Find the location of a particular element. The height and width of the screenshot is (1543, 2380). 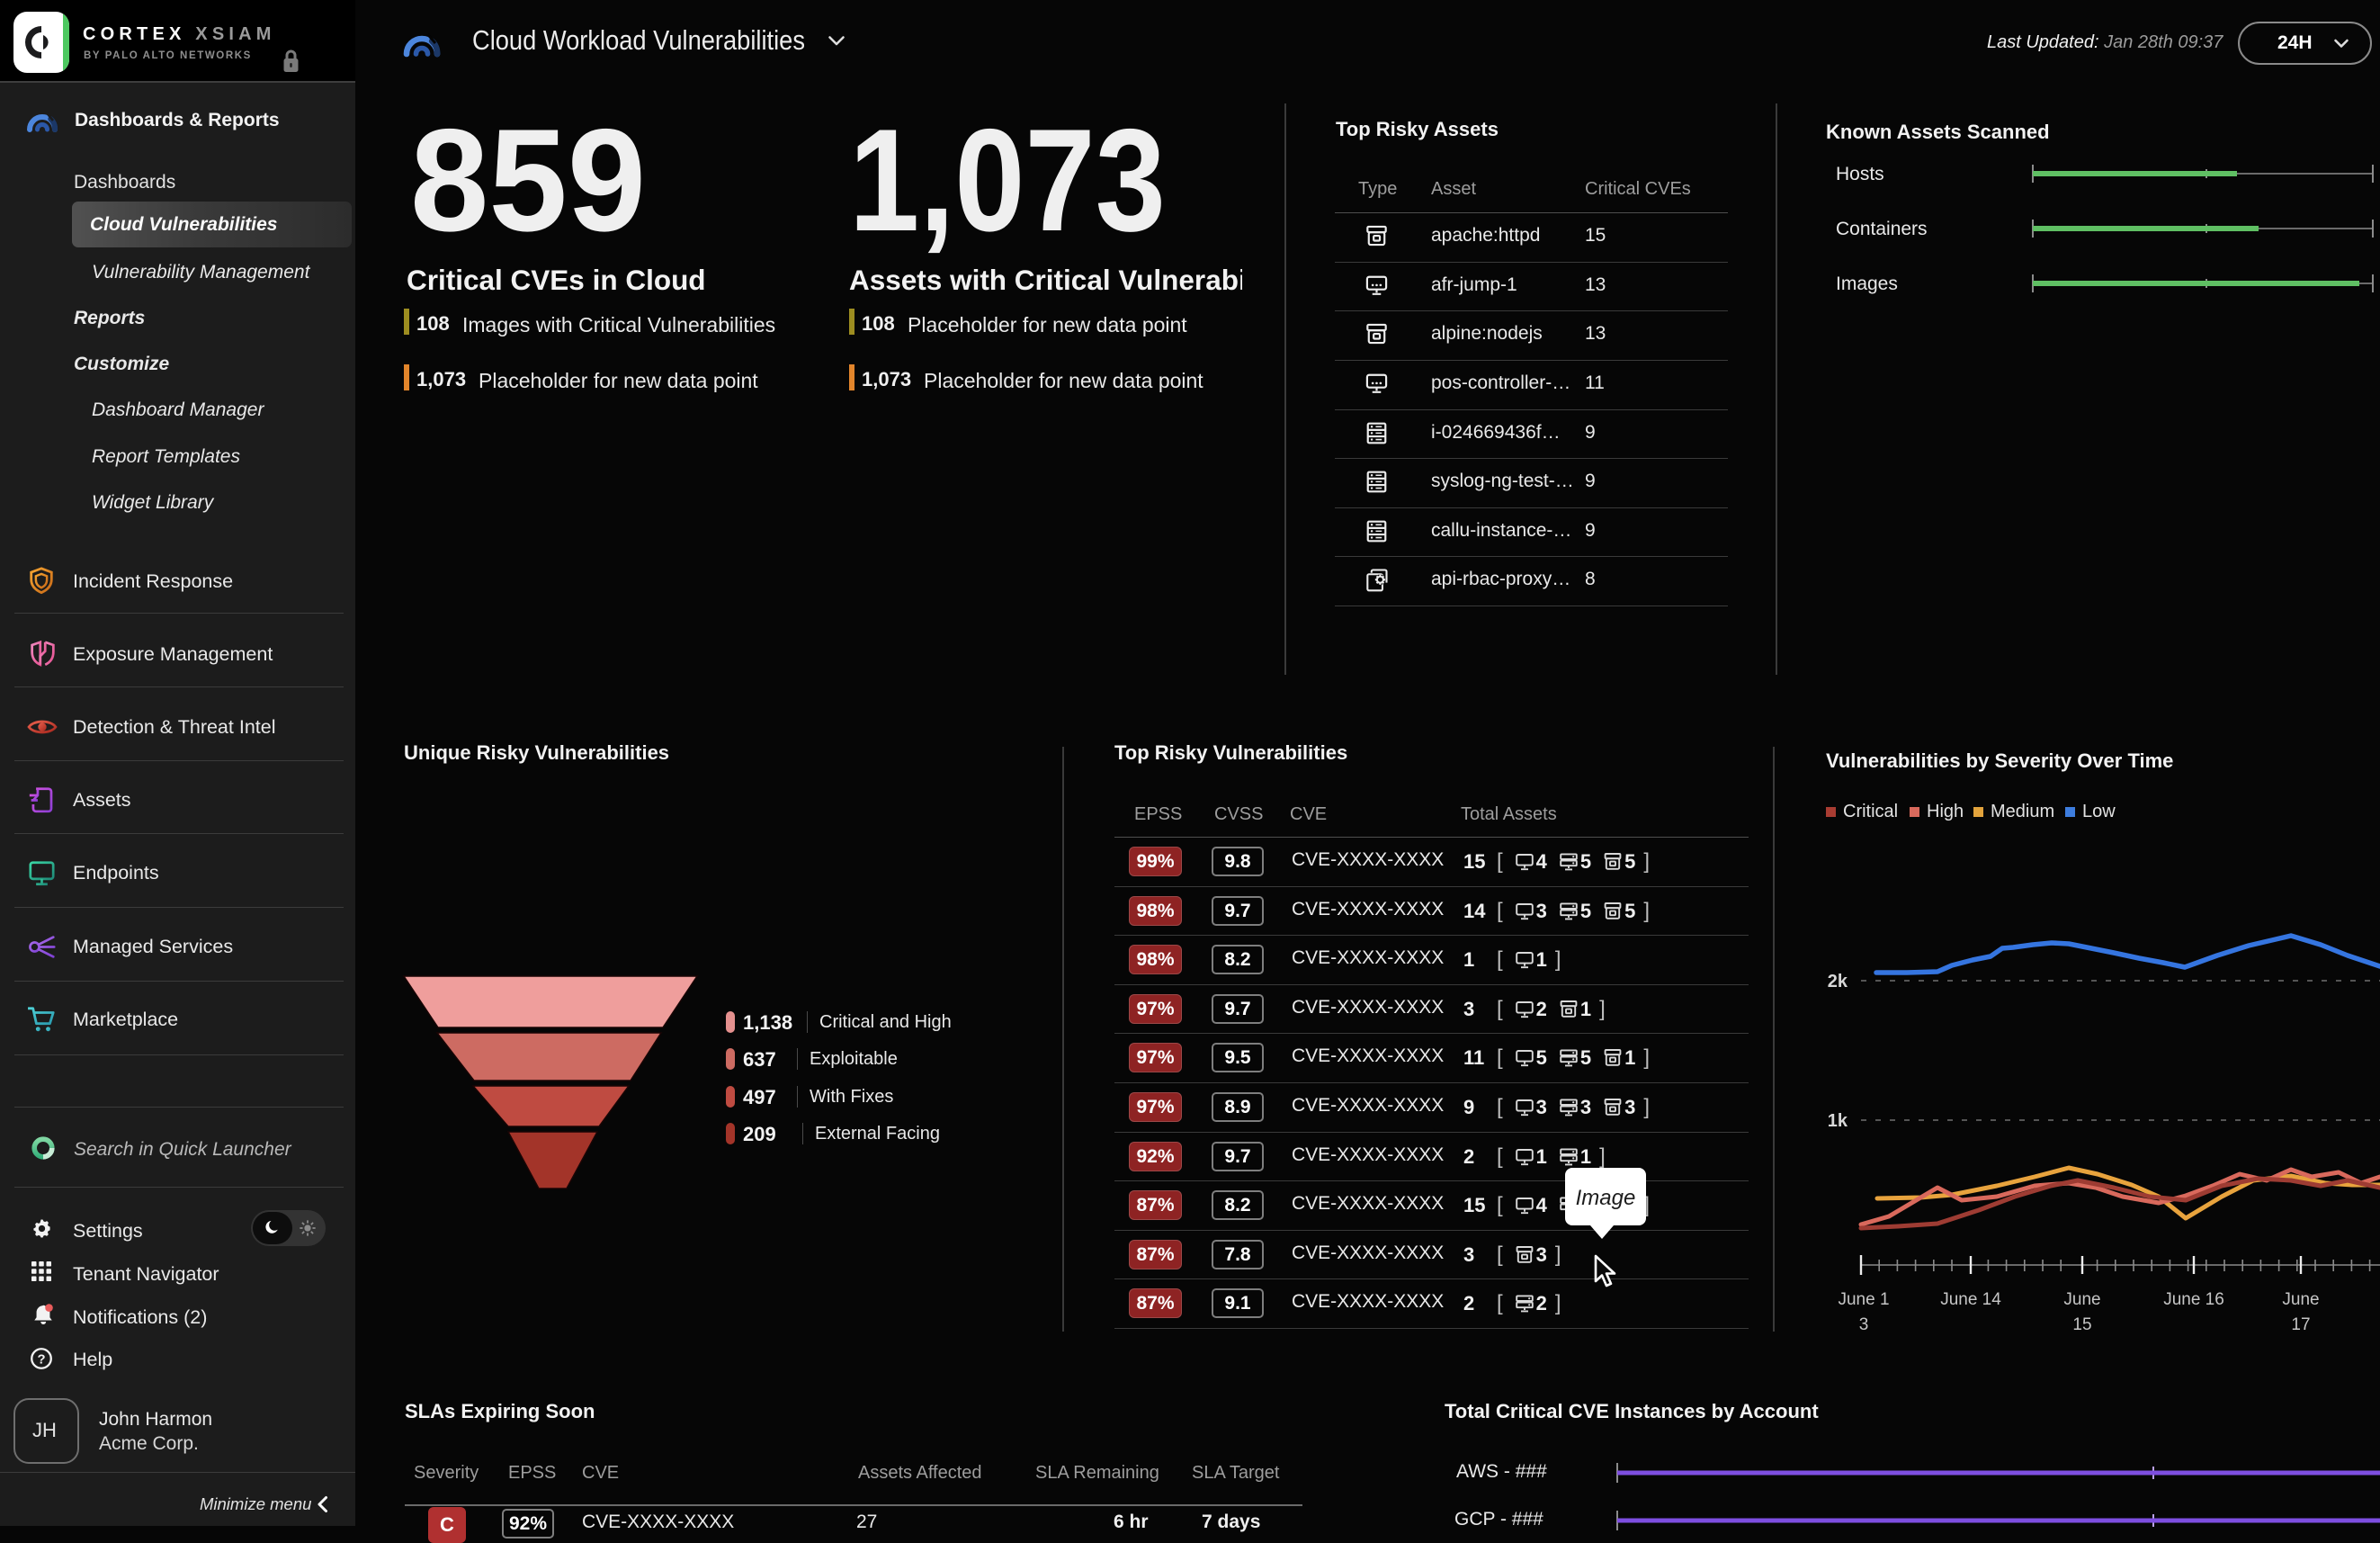

svg-text: Image is located at coordinates (1606, 1198).